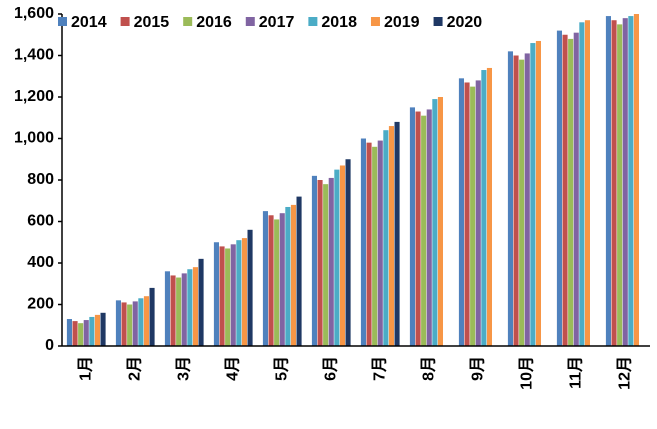  I want to click on y-tick-label: 1,000, so click(34, 138).